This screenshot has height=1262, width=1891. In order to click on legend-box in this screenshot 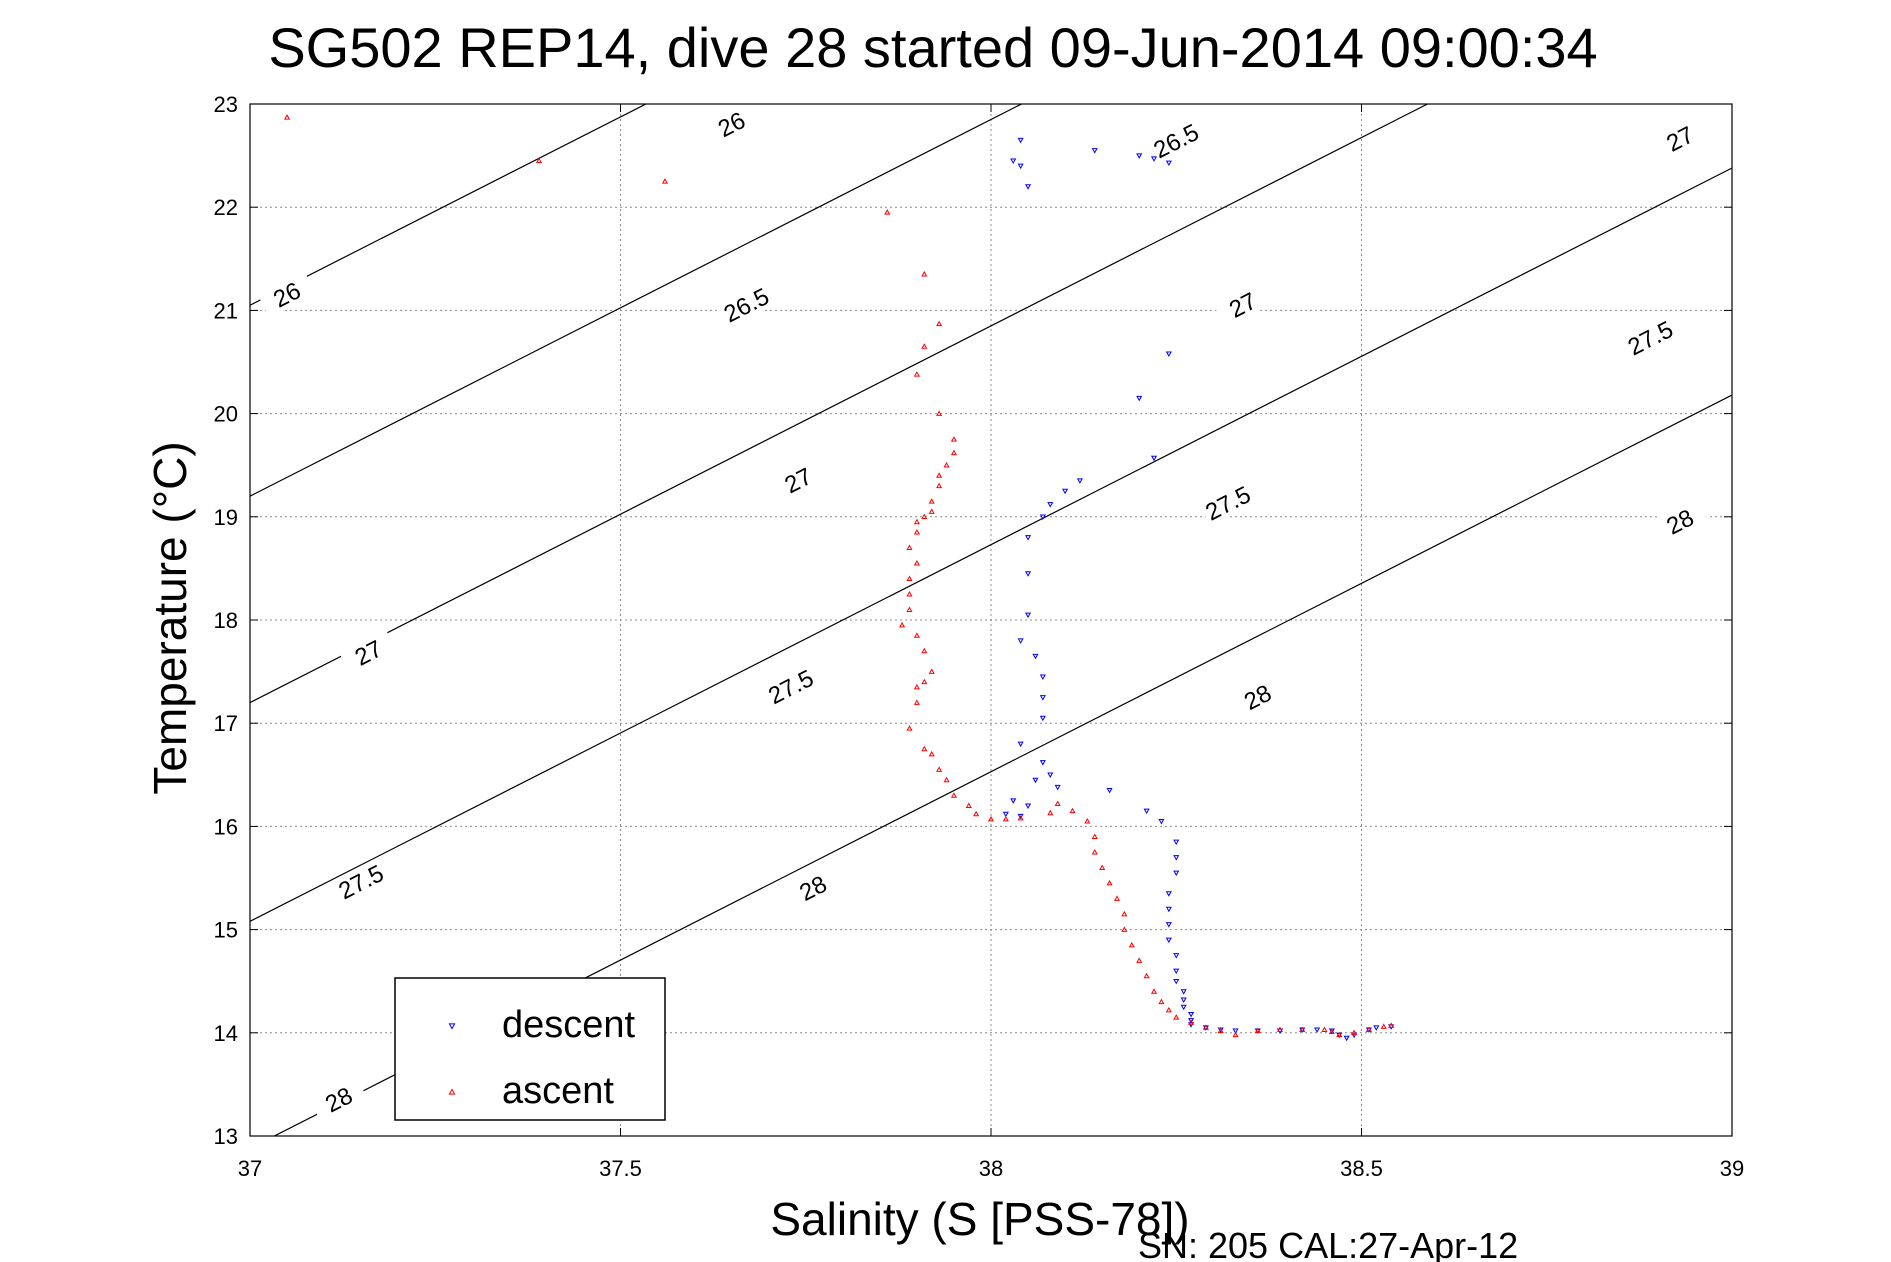, I will do `click(530, 1049)`.